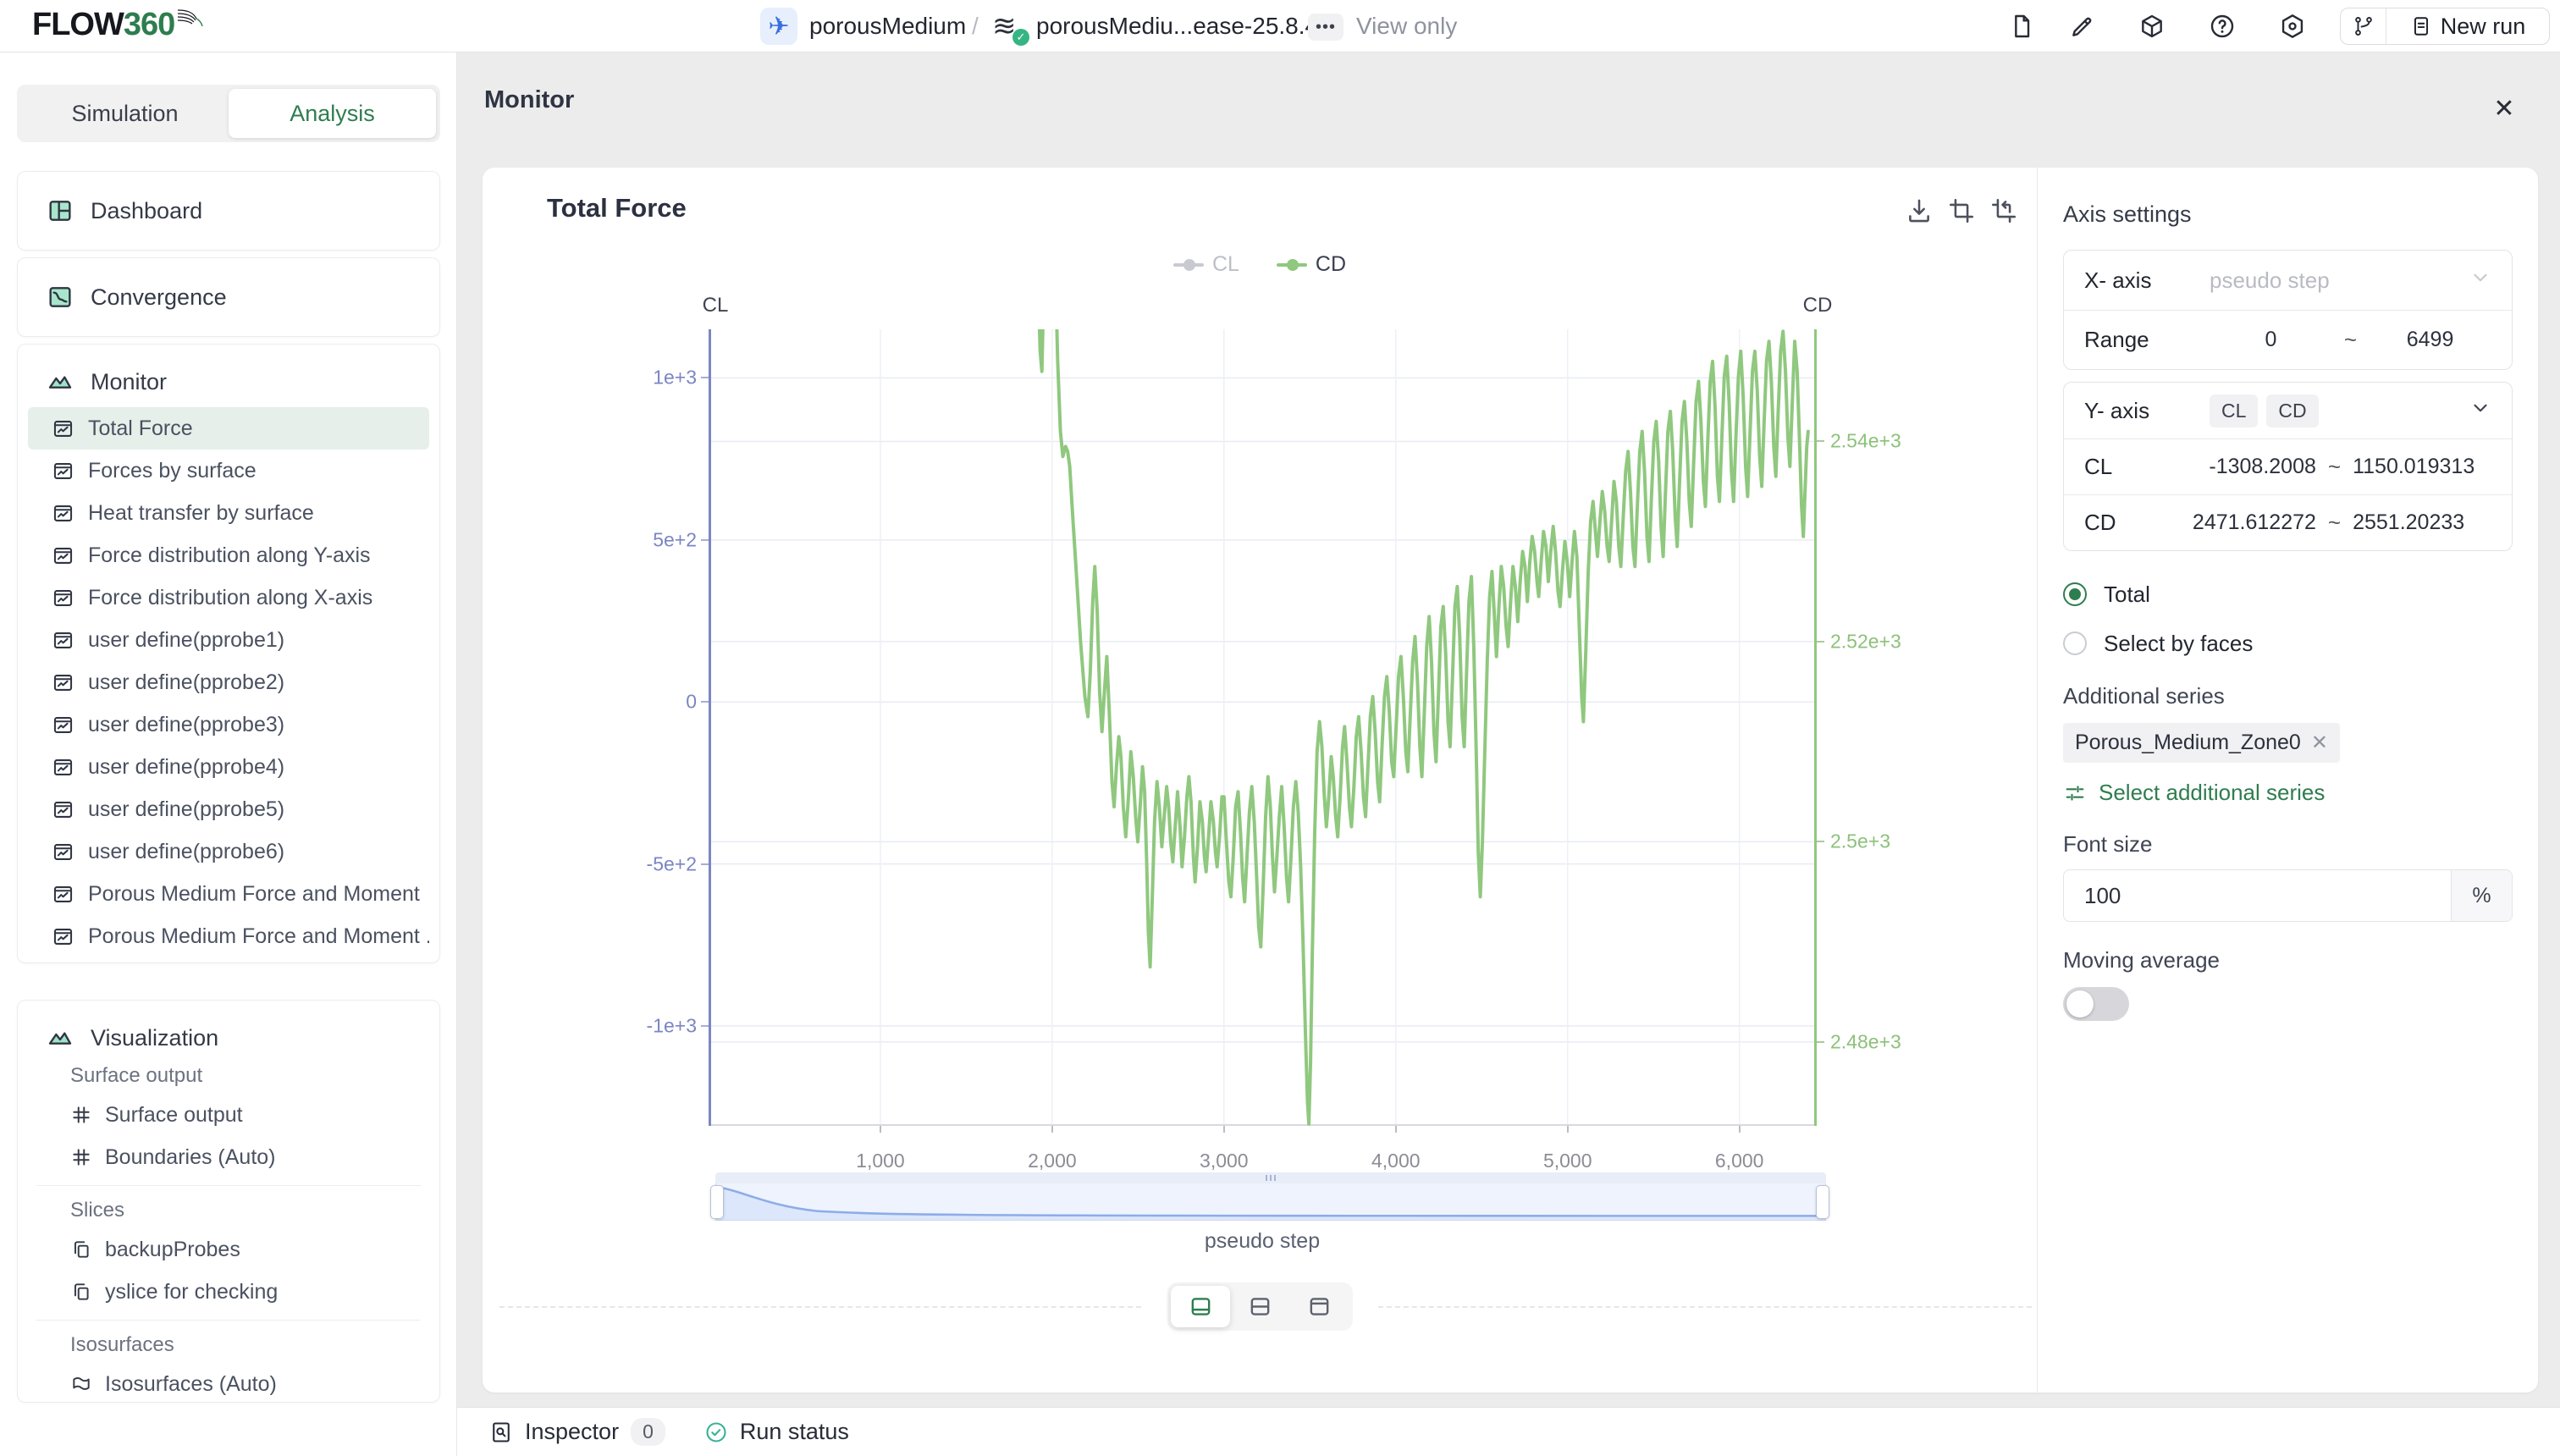 This screenshot has height=1456, width=2560. I want to click on brush-drag-bar, so click(1270, 1177).